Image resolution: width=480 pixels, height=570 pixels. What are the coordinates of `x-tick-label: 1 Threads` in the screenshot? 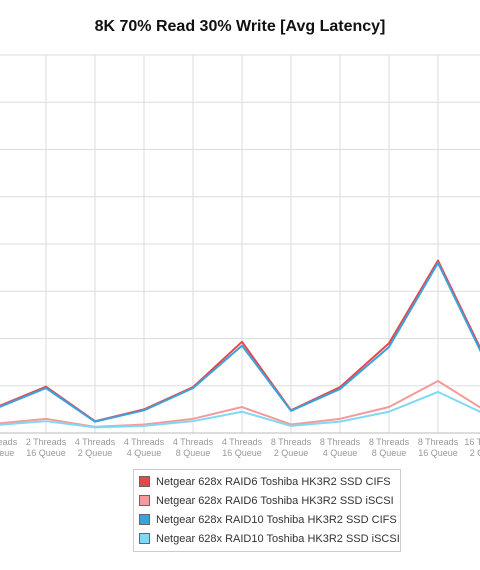 It's located at (9, 442).